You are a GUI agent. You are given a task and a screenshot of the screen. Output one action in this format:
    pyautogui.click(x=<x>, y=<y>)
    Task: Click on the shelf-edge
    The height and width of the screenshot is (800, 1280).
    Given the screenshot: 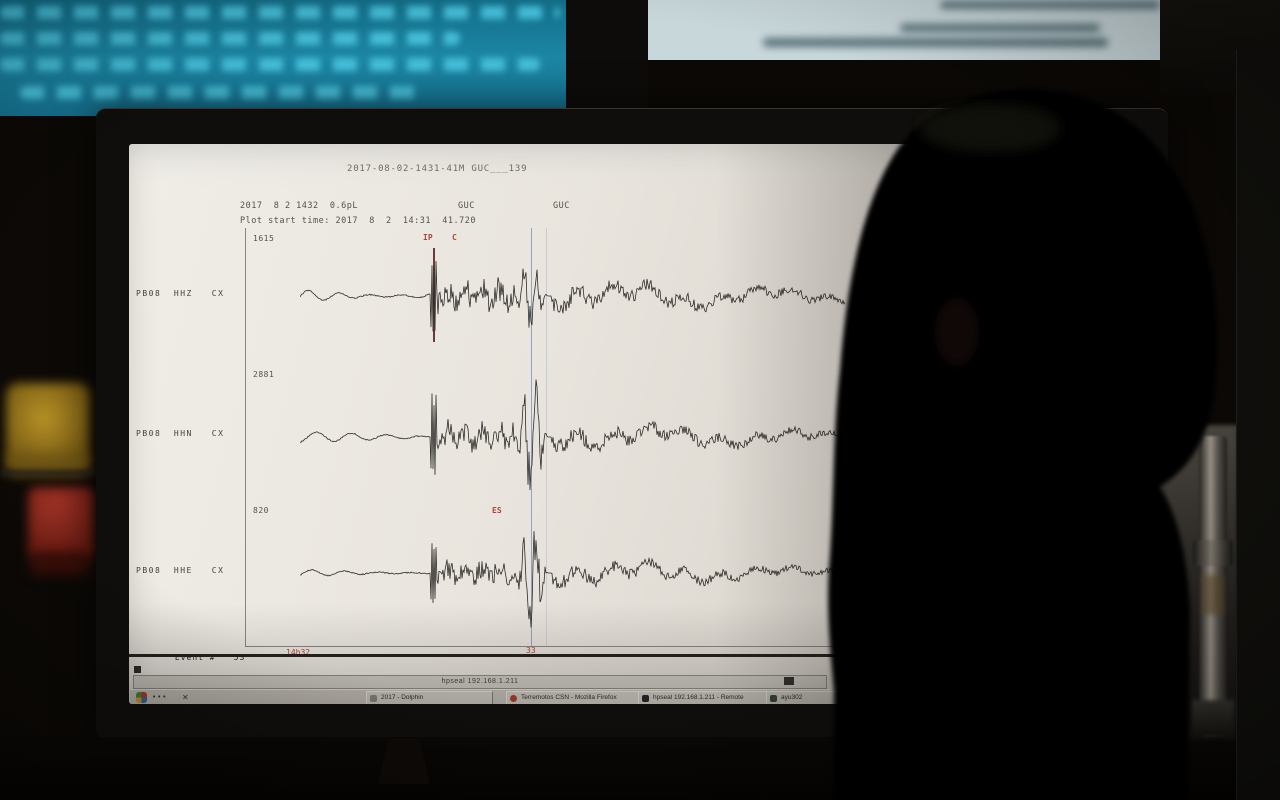 What is the action you would take?
    pyautogui.click(x=47, y=473)
    